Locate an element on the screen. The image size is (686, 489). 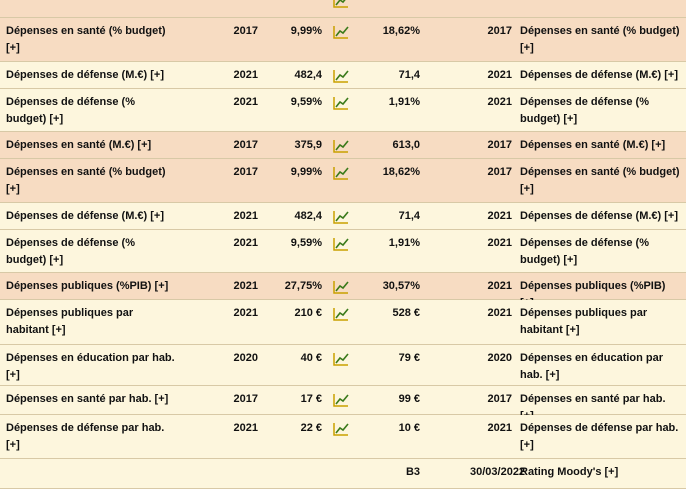
value-cell: 613,0 is located at coordinates (406, 145).